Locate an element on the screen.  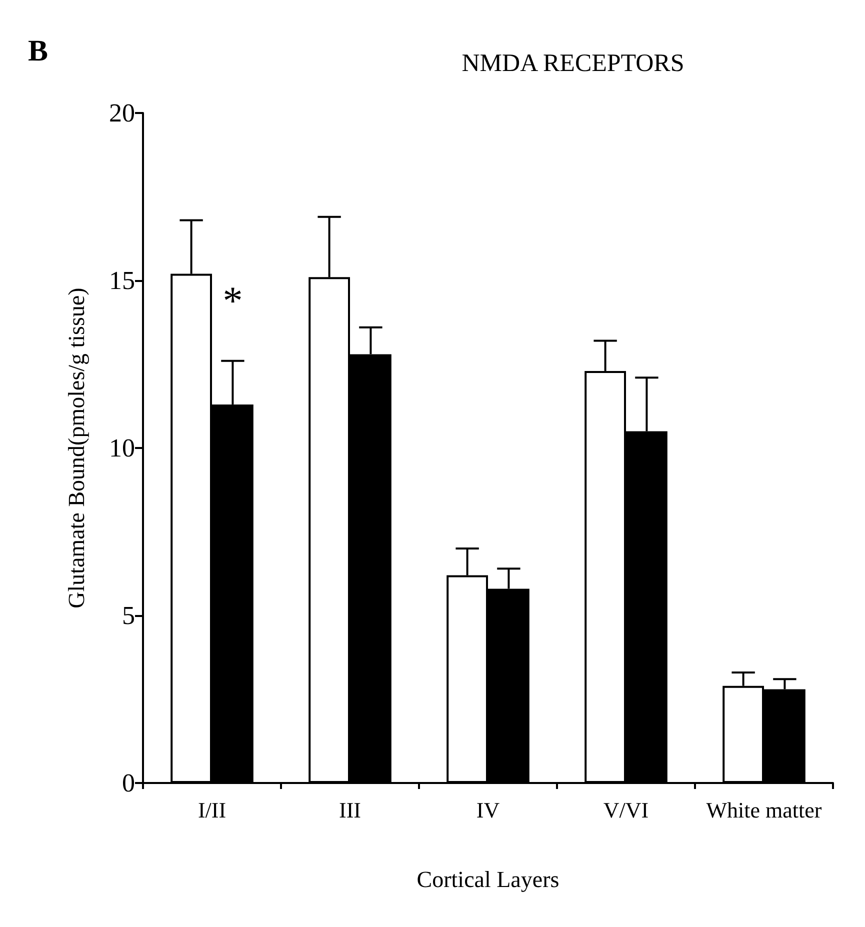
x-tick-label: III is located at coordinates (350, 810).